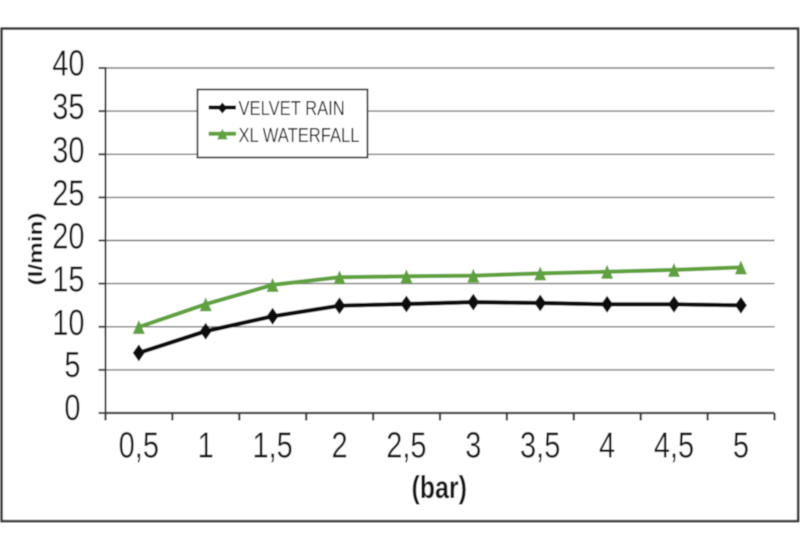 The image size is (800, 533). What do you see at coordinates (607, 444) in the screenshot?
I see `svg-text: 4` at bounding box center [607, 444].